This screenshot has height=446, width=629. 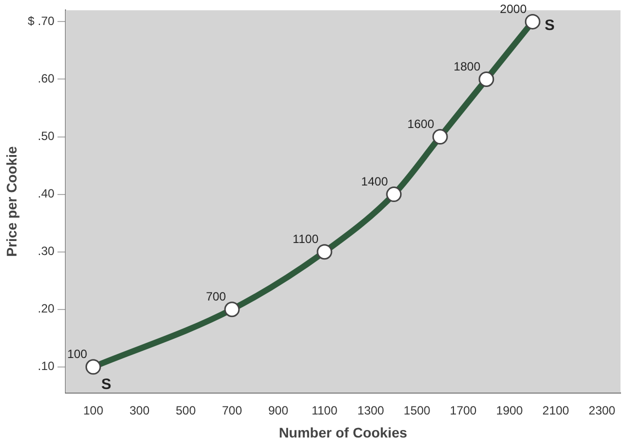 I want to click on x-tick-label: 1100, so click(x=325, y=410).